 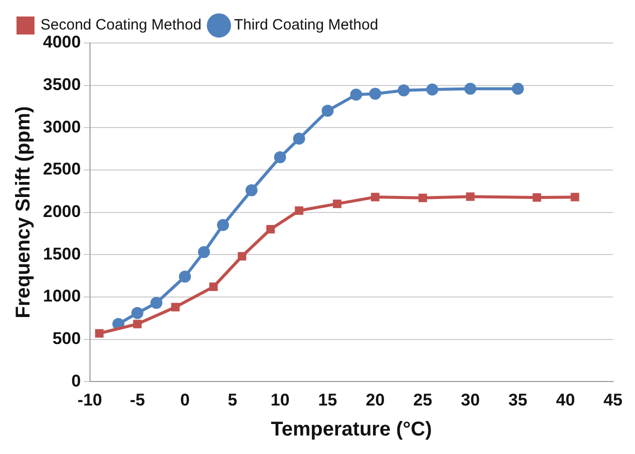 I want to click on y-tick-label: 2000, so click(x=61, y=211).